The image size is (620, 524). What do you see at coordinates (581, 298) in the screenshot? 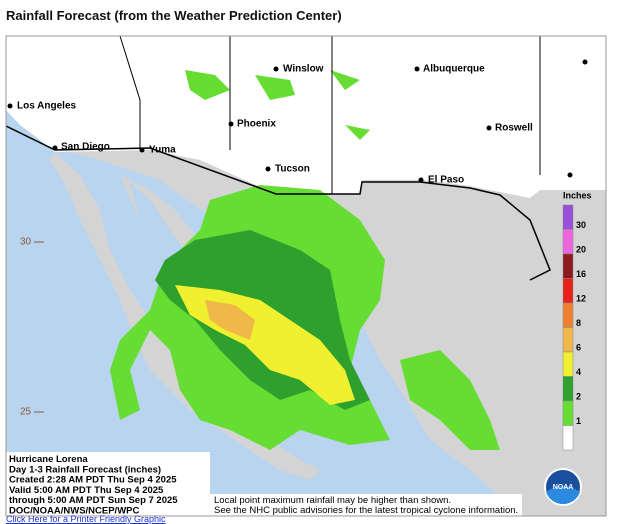
I see `legend-label: 12` at bounding box center [581, 298].